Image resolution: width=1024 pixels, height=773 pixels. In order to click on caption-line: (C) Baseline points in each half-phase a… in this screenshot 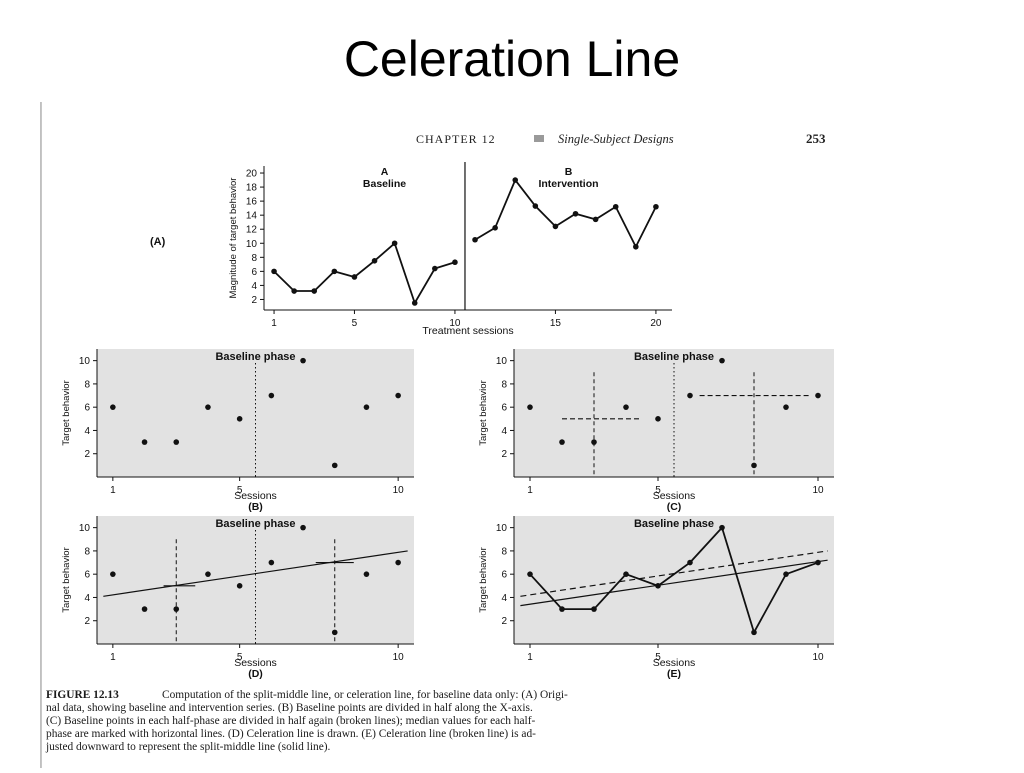, I will do `click(291, 721)`.